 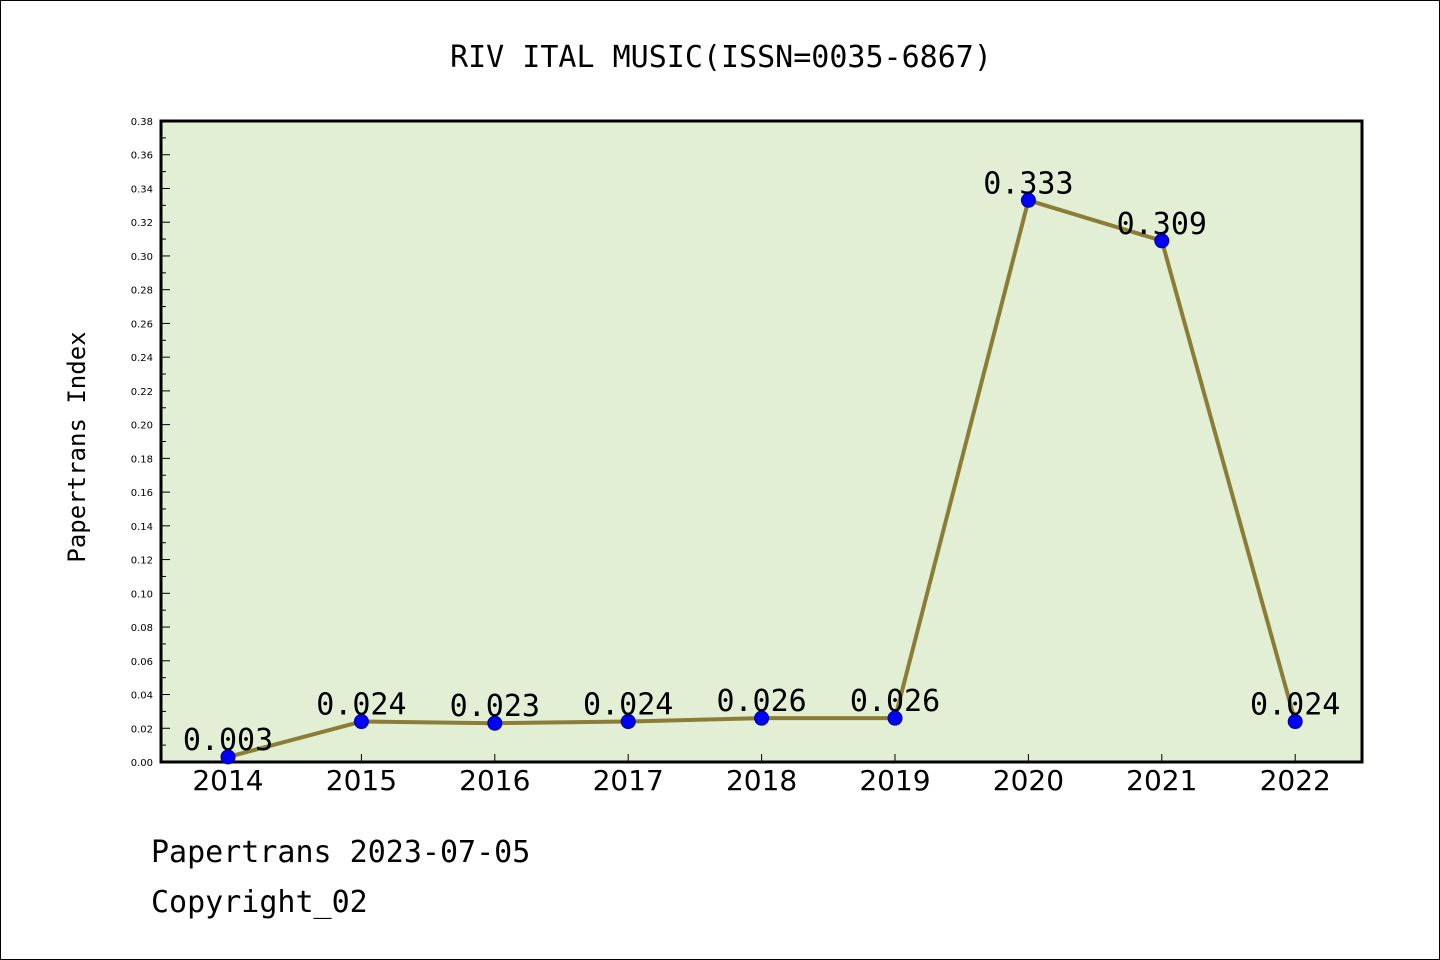 What do you see at coordinates (495, 706) in the screenshot?
I see `data-label: 0.023` at bounding box center [495, 706].